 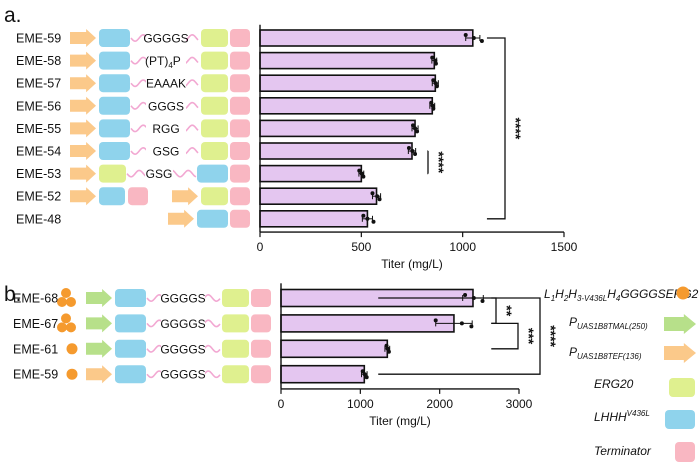 I want to click on significance-bracket-68-67-label: **, so click(x=507, y=310).